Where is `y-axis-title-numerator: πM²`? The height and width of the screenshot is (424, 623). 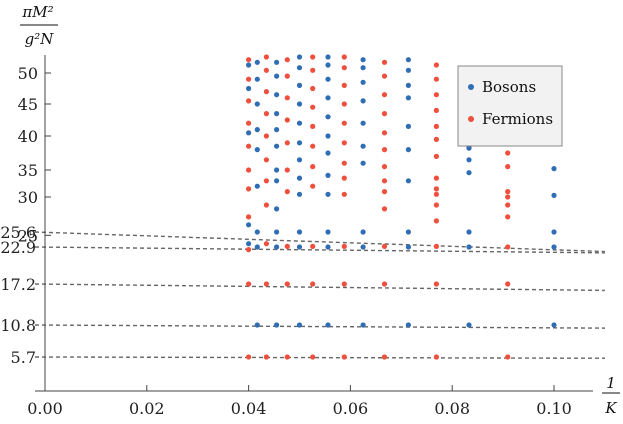
y-axis-title-numerator: πM² is located at coordinates (37, 12).